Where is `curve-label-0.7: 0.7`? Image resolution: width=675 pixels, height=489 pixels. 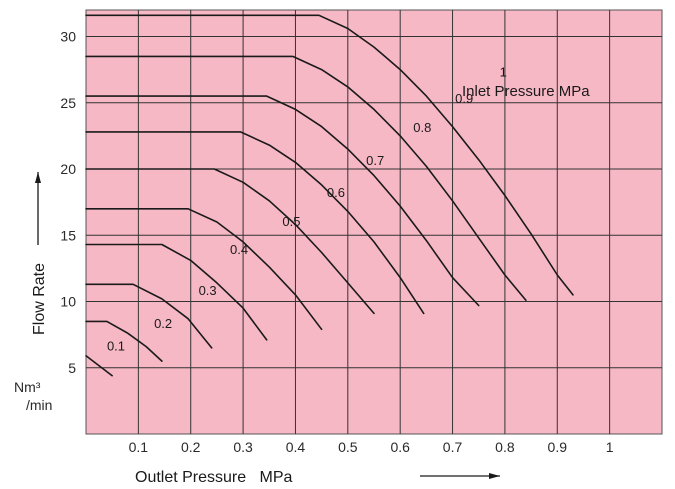
curve-label-0.7: 0.7 is located at coordinates (375, 160).